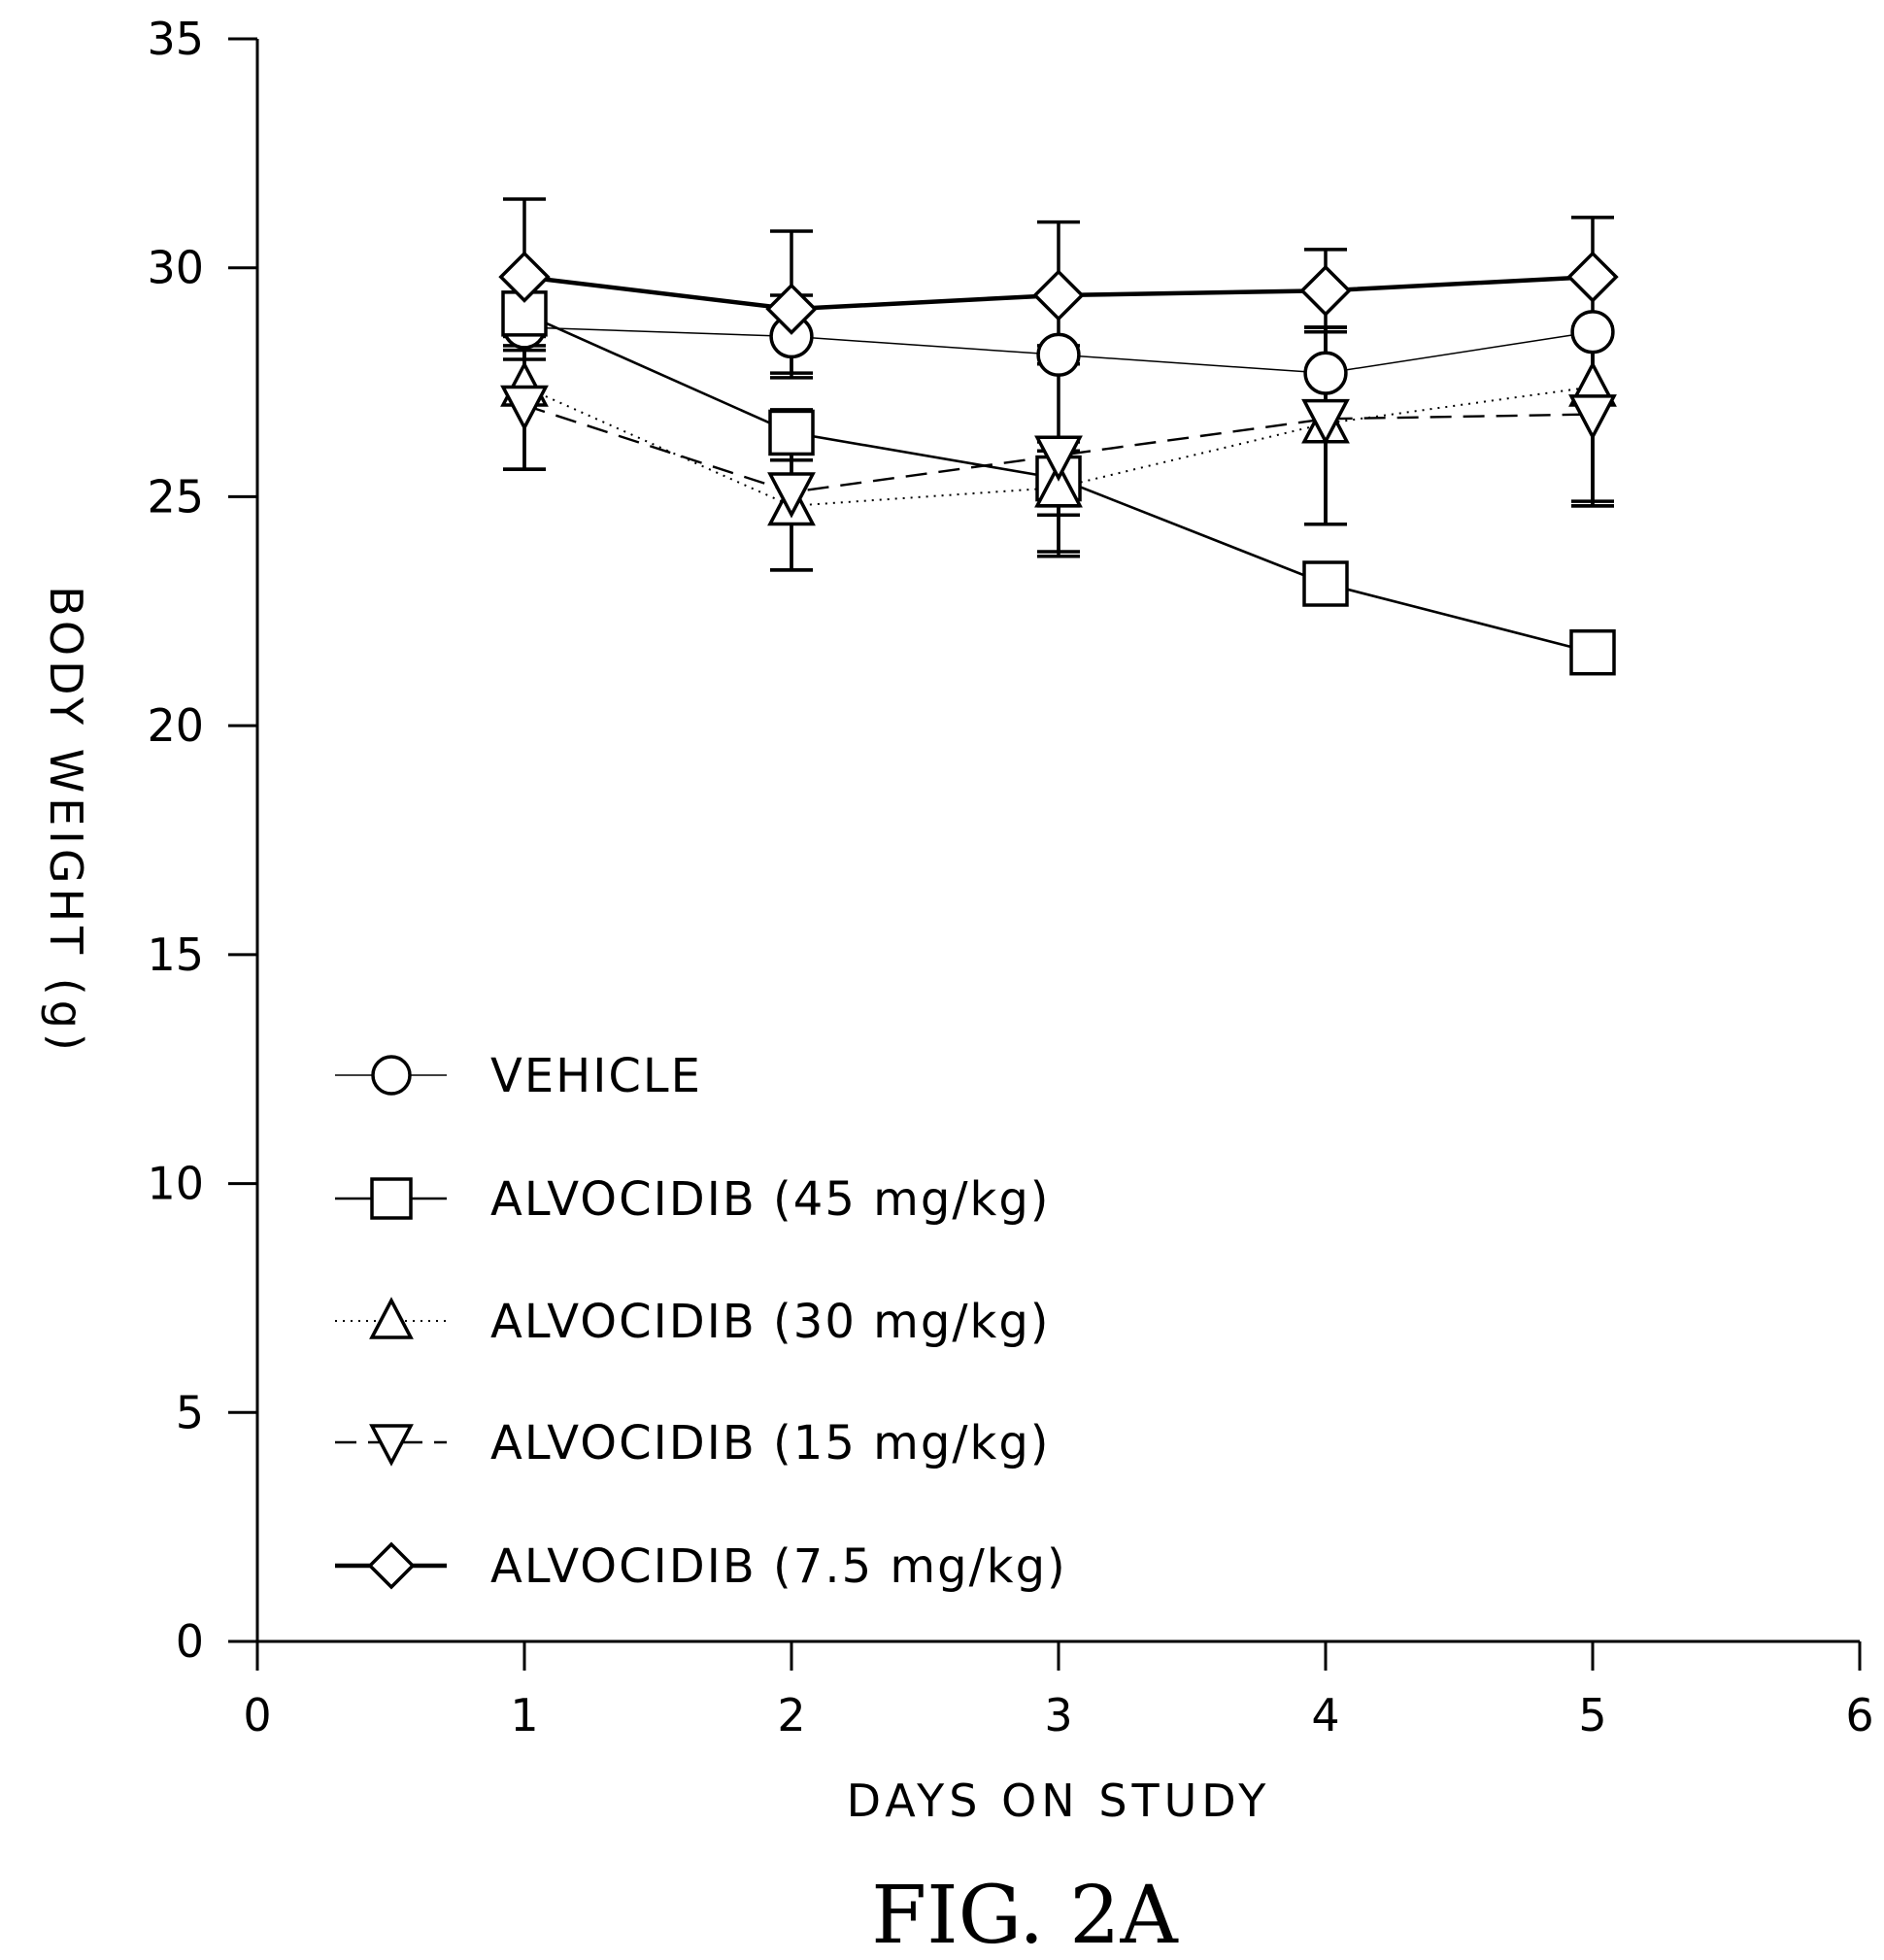 This screenshot has height=1960, width=1884. I want to click on legend-label: ALVOCIDIB (30 mg/kg), so click(770, 1322).